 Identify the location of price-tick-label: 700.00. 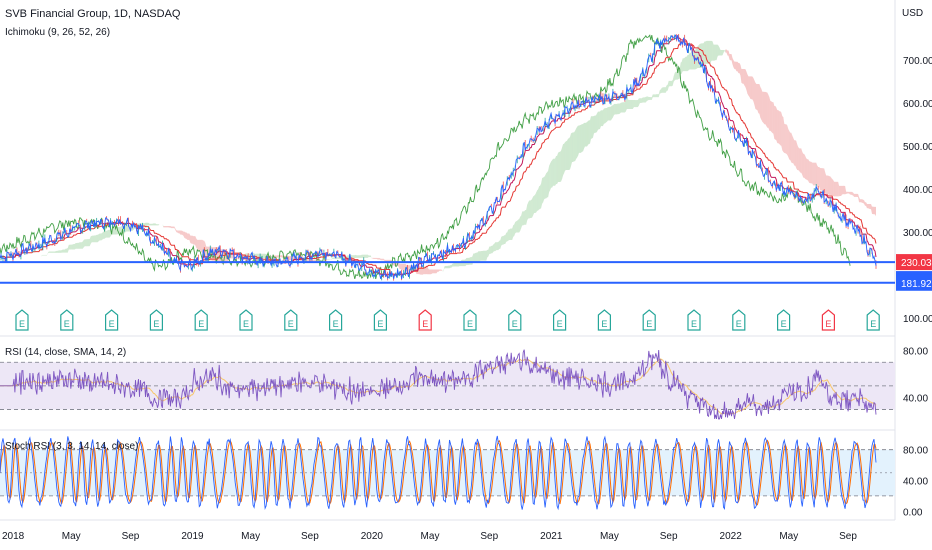
(917, 61).